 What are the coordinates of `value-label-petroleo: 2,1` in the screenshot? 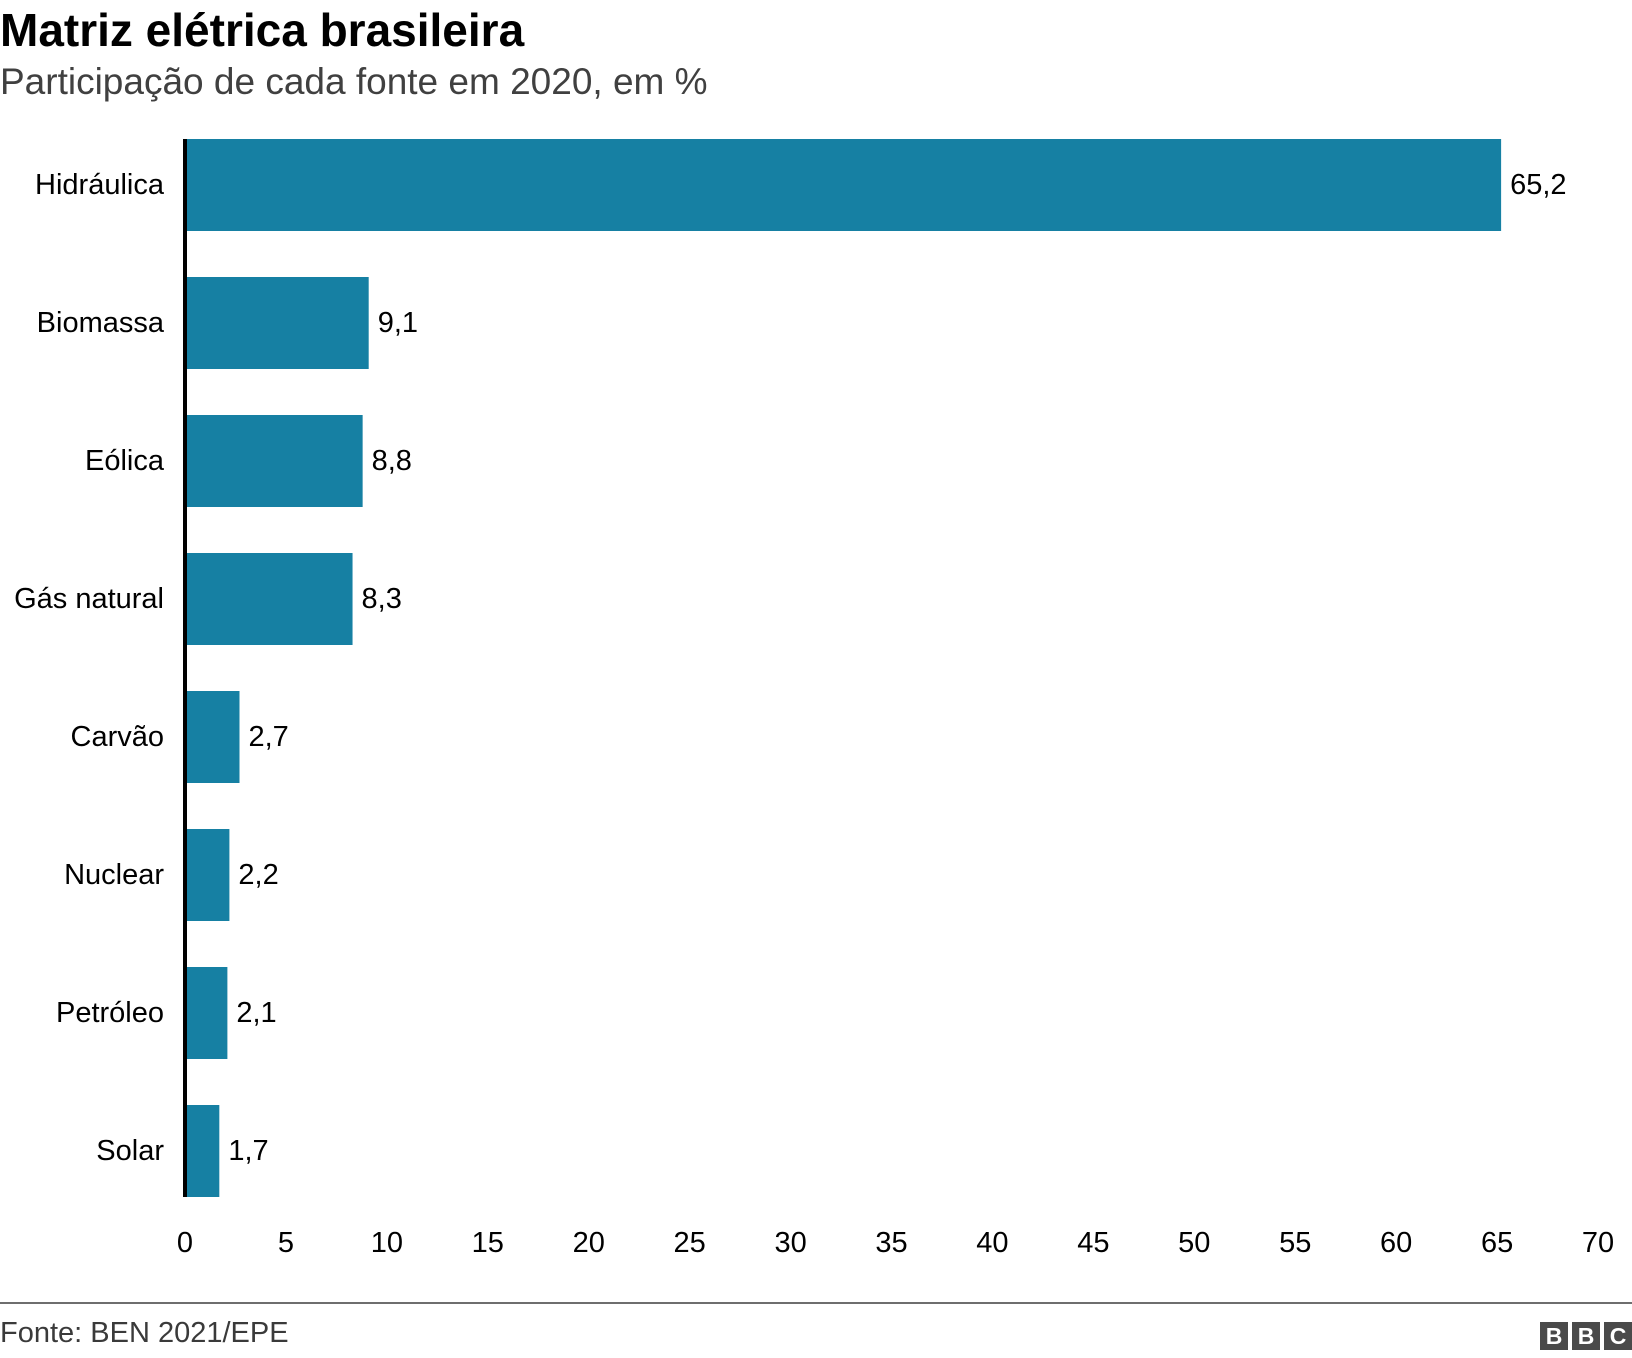 It's located at (256, 1013).